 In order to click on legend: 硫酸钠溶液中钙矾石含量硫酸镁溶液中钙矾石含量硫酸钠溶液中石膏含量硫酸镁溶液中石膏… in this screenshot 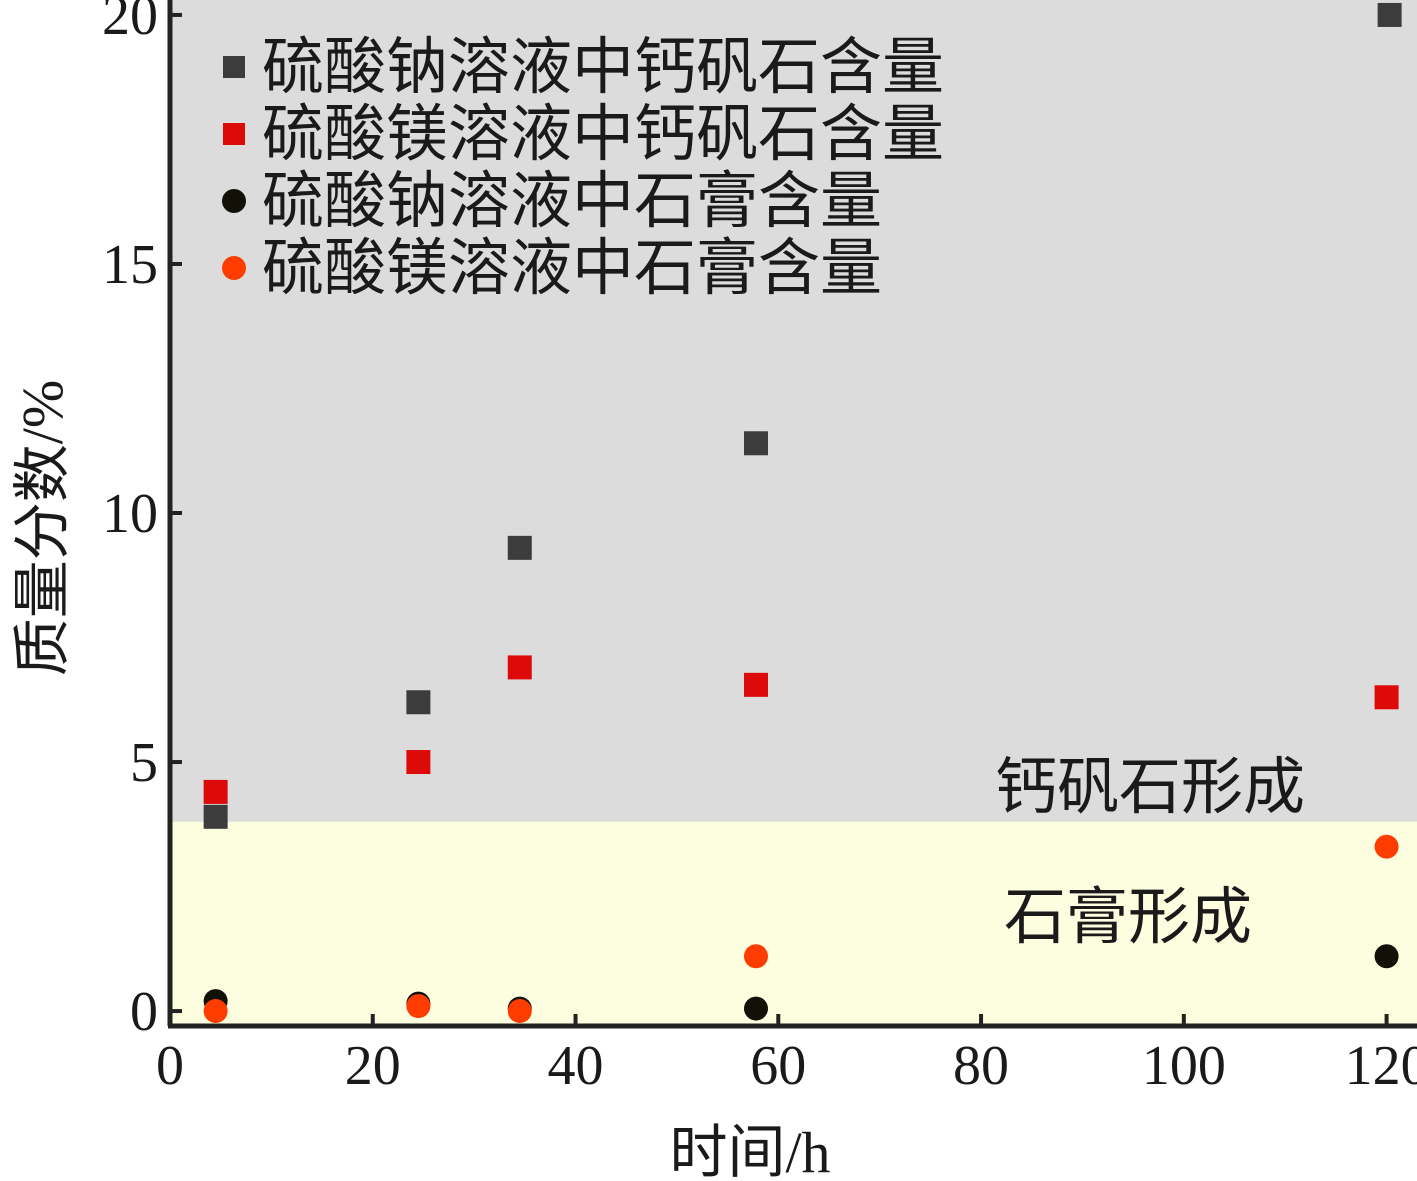, I will do `click(583, 168)`.